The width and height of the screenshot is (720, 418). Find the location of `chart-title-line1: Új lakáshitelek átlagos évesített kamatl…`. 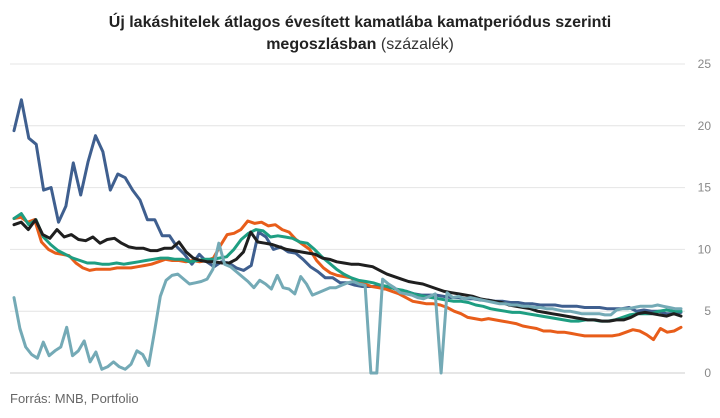

chart-title-line1: Új lakáshitelek átlagos évesített kamatl… is located at coordinates (360, 22).